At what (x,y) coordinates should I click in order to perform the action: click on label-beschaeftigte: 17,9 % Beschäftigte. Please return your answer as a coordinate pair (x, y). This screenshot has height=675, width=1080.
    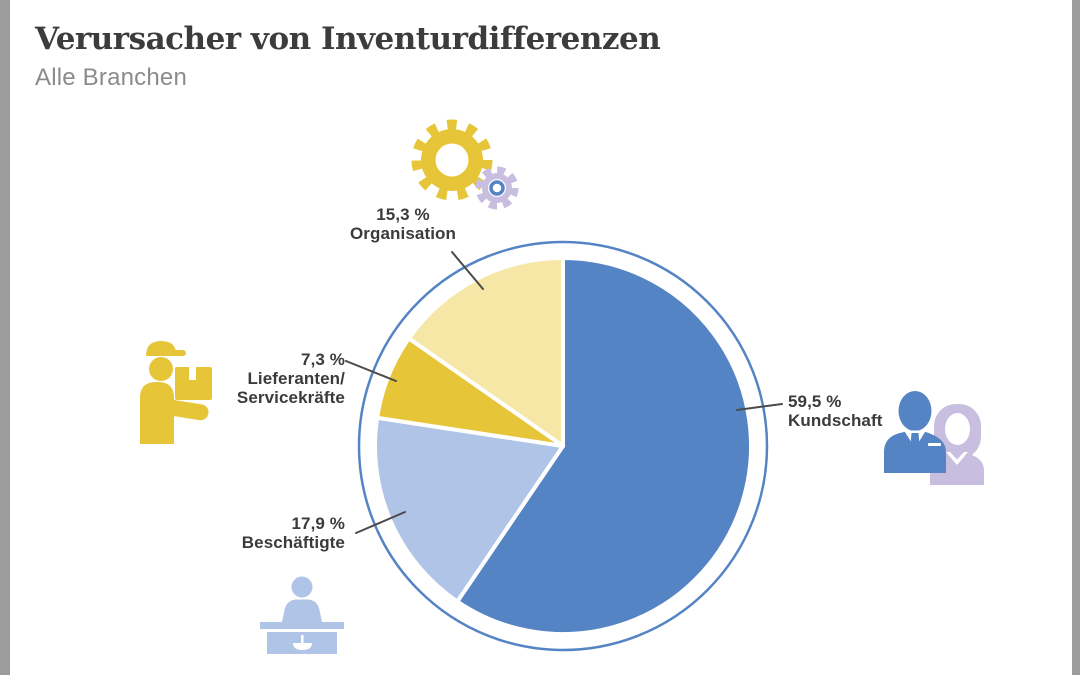
    Looking at the image, I should click on (293, 533).